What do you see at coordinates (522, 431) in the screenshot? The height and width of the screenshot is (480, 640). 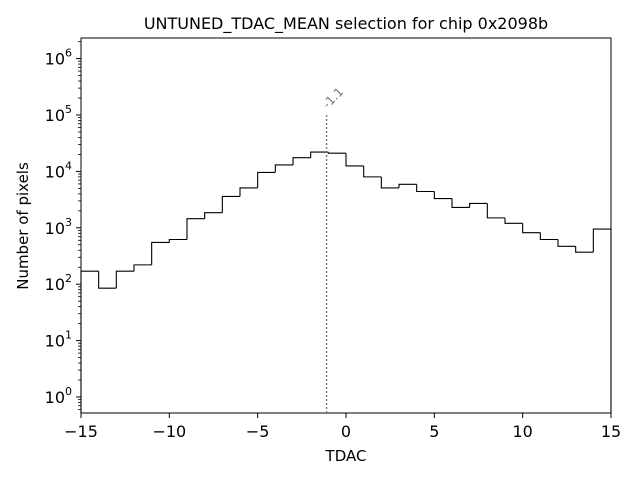 I see `x-tick-label: 10` at bounding box center [522, 431].